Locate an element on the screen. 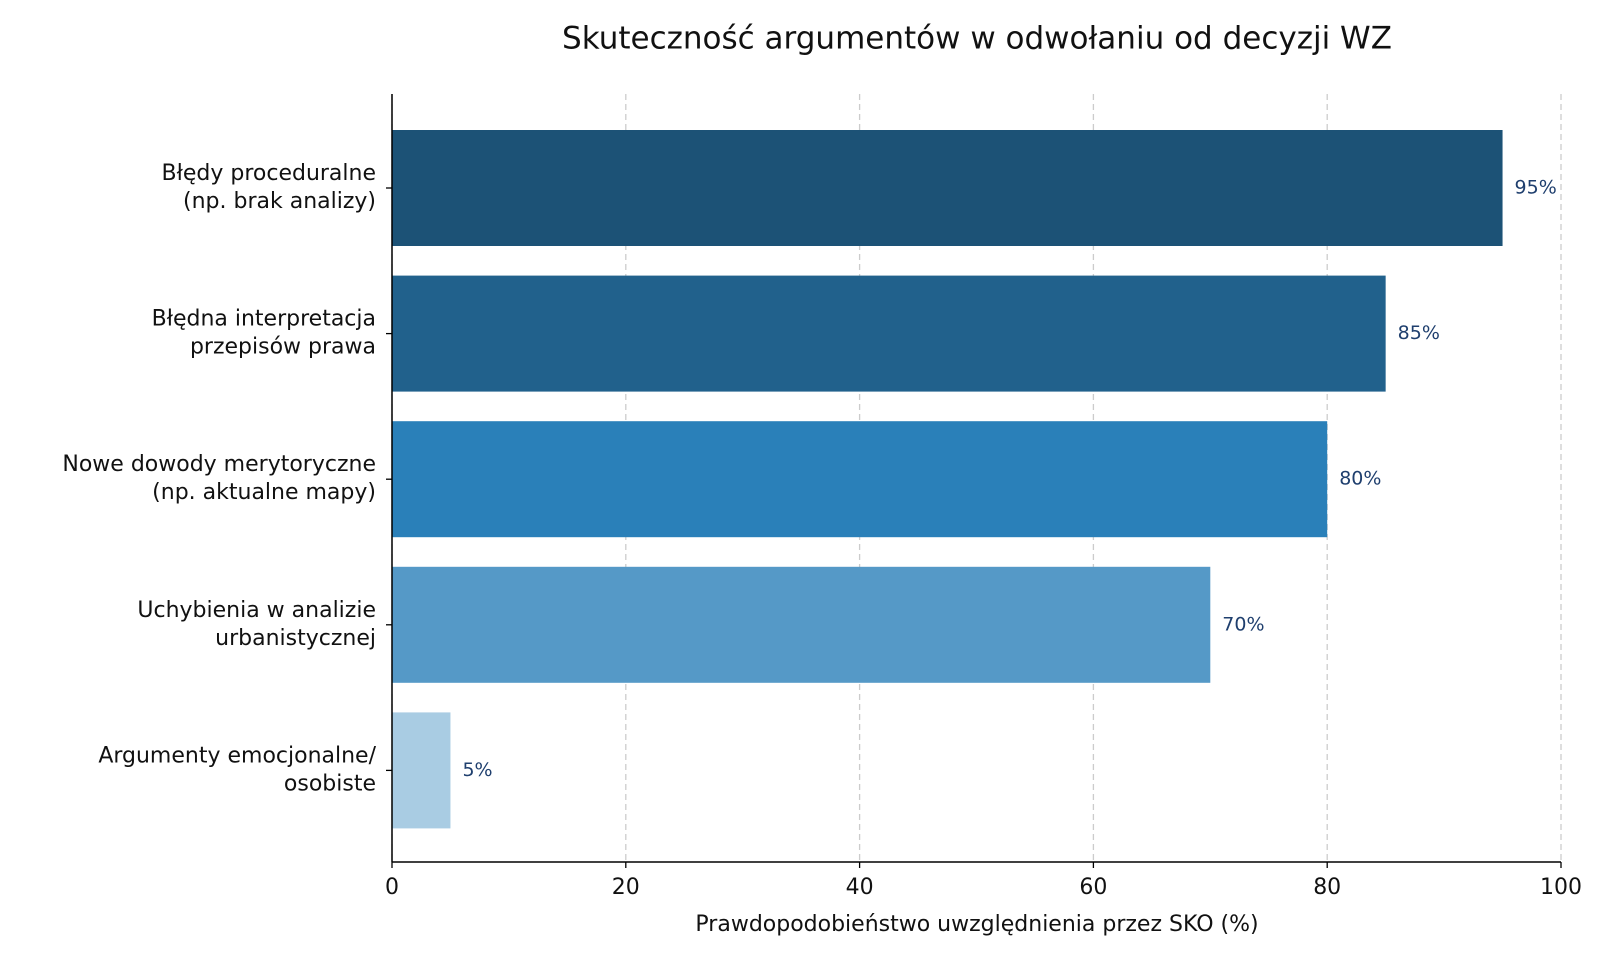 The height and width of the screenshot is (960, 1600). x-tick-label: 40 is located at coordinates (860, 887).